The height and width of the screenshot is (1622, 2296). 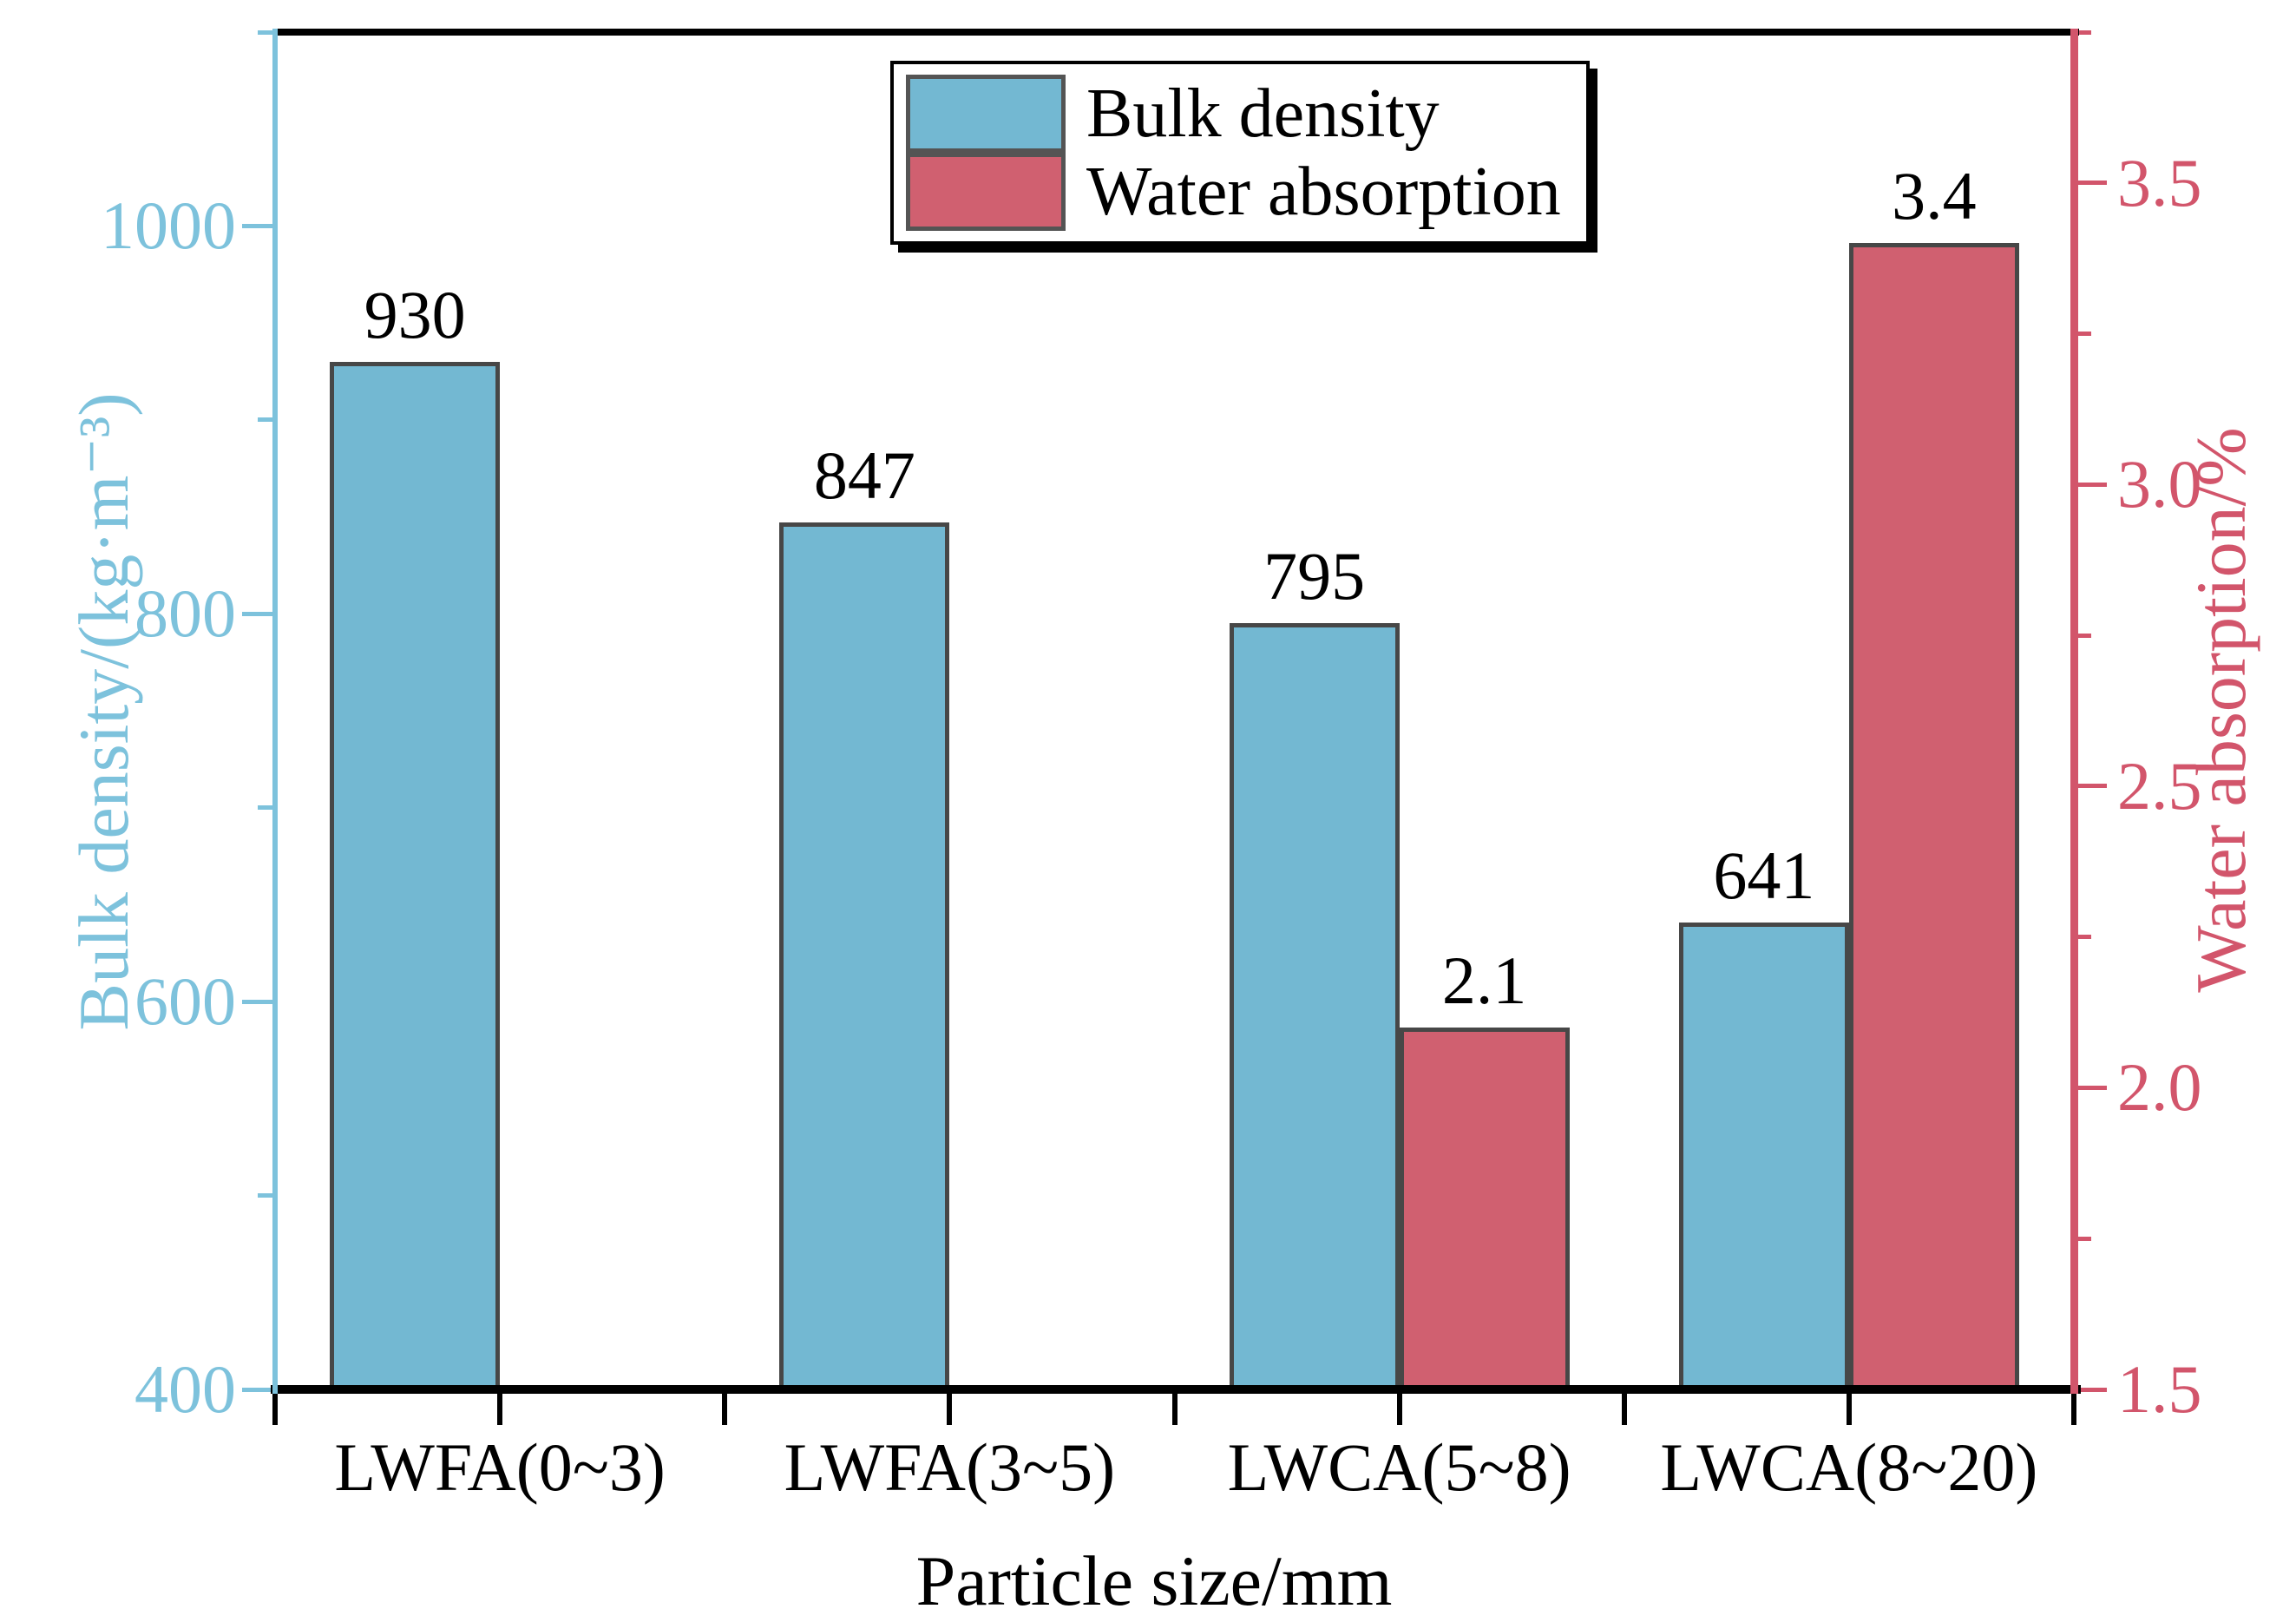 I want to click on left-axis-title: Bulk density/(kg·m⁻³), so click(x=103, y=711).